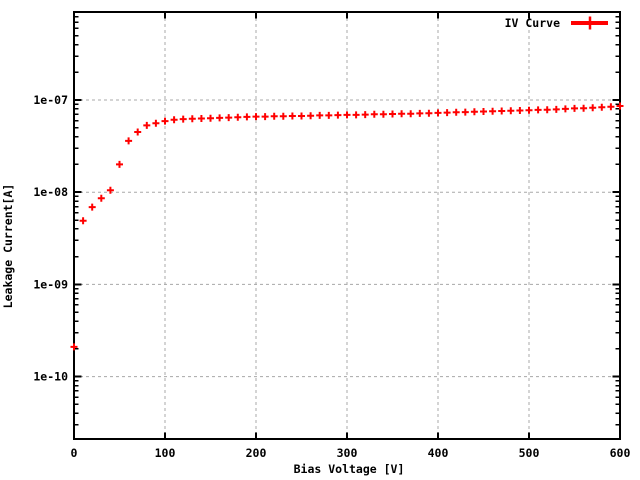  I want to click on legend-label: IV Curve, so click(532, 23).